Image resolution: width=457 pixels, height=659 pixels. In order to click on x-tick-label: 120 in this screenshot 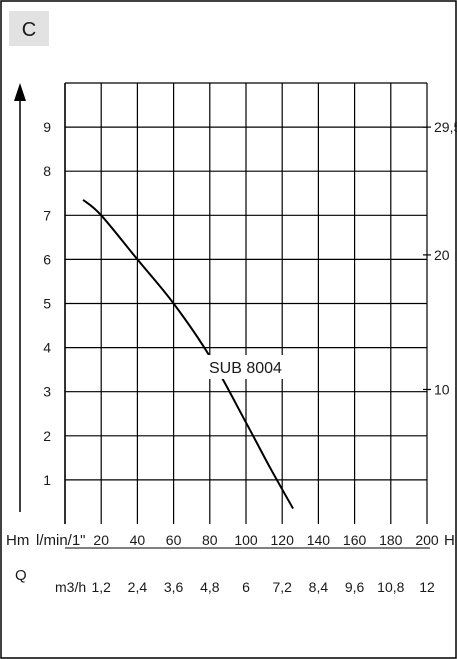, I will do `click(283, 540)`.